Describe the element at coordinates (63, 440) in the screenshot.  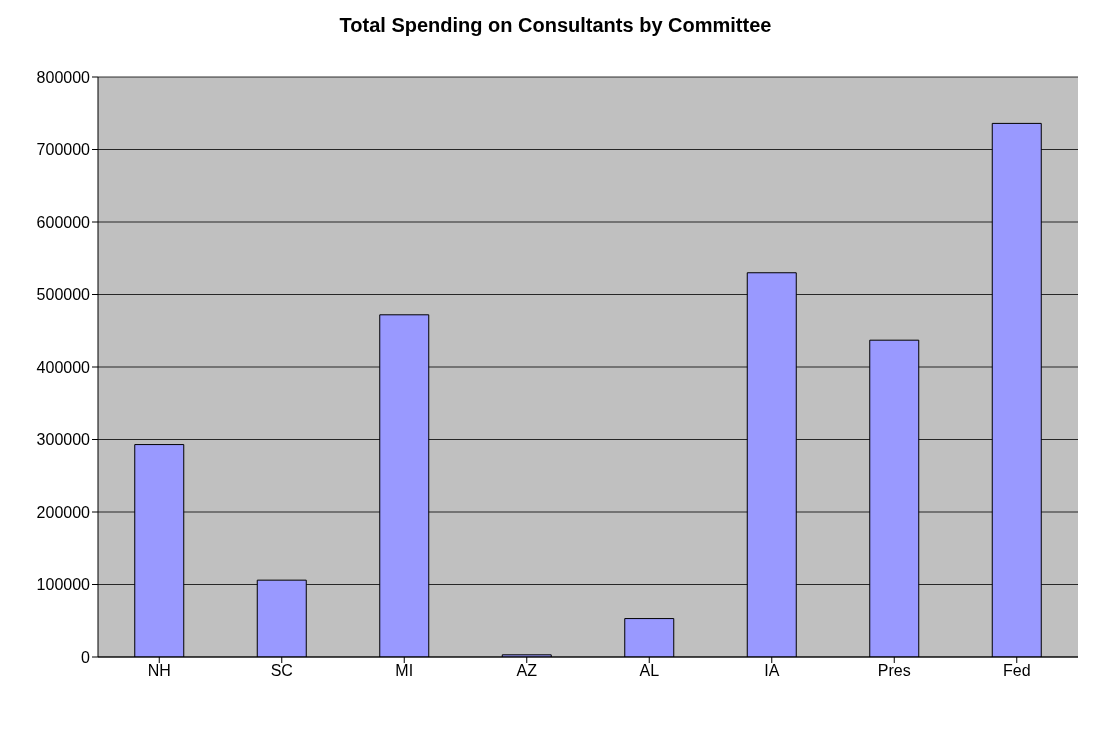
I see `y-tick-label: 300000` at that location.